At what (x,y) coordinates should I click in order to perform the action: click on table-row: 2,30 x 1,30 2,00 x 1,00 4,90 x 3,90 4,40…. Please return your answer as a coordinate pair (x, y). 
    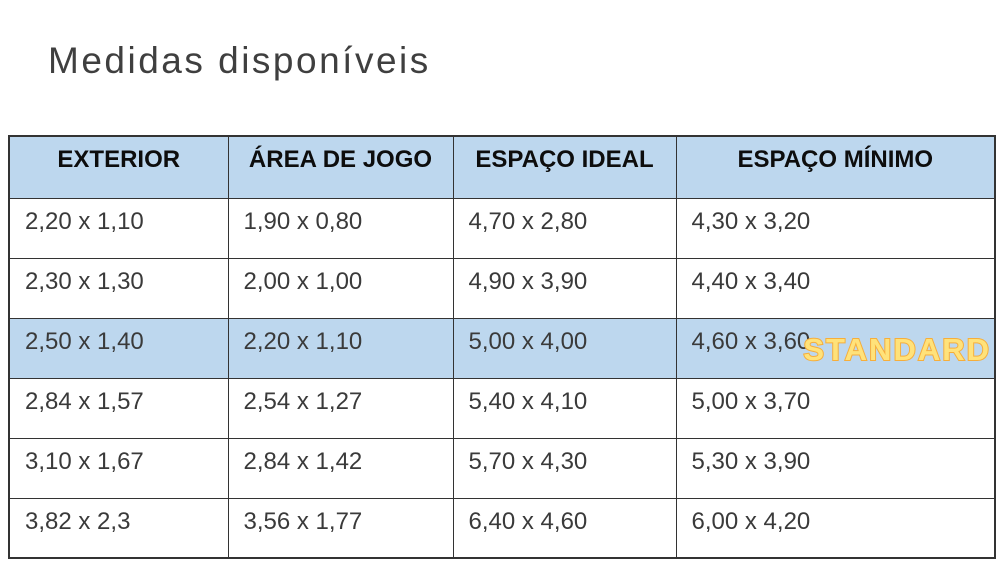
    Looking at the image, I should click on (502, 288).